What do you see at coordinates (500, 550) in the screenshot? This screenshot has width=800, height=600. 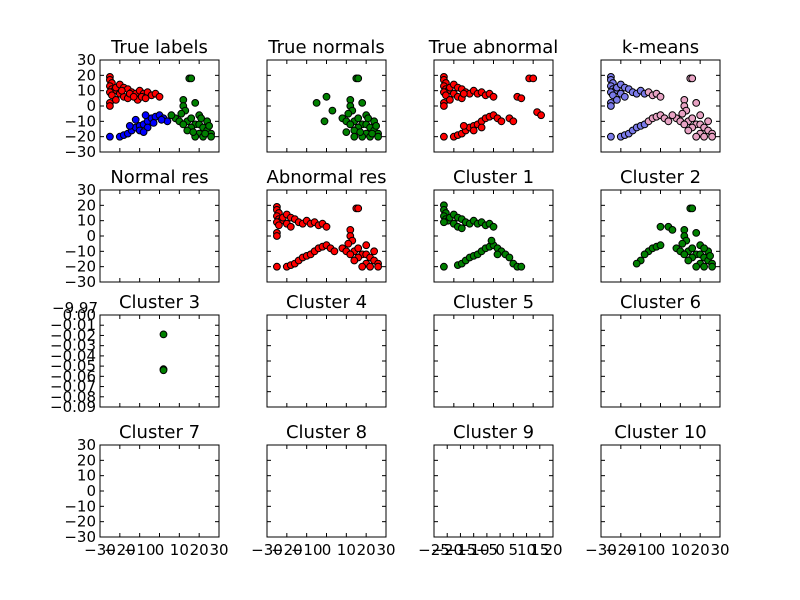 I see `x-tick-label: 0` at bounding box center [500, 550].